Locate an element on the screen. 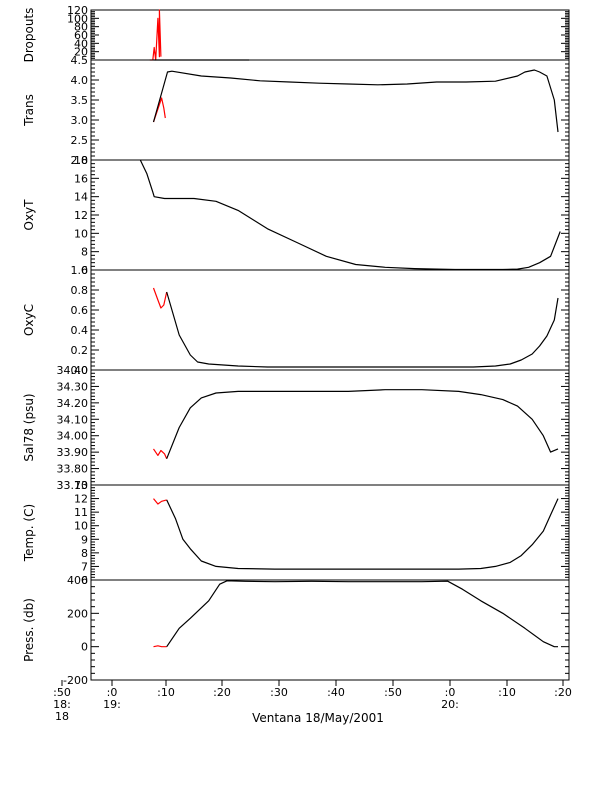 The width and height of the screenshot is (612, 785). y-tick-label: 14 is located at coordinates (81, 197).